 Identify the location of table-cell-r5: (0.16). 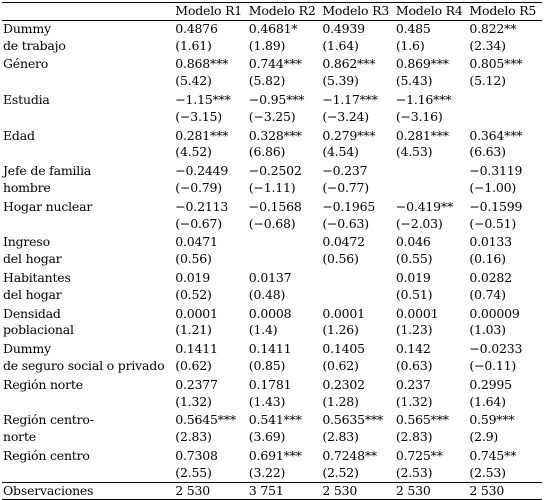
(487, 259).